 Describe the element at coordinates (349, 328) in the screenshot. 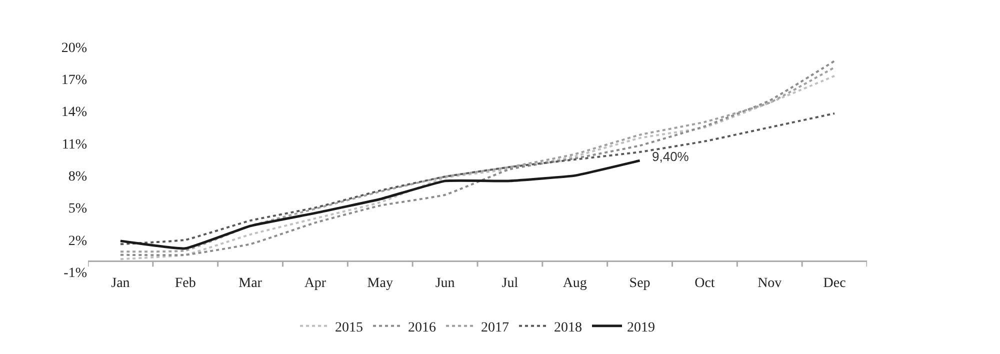

I see `legend-label: 2015` at that location.